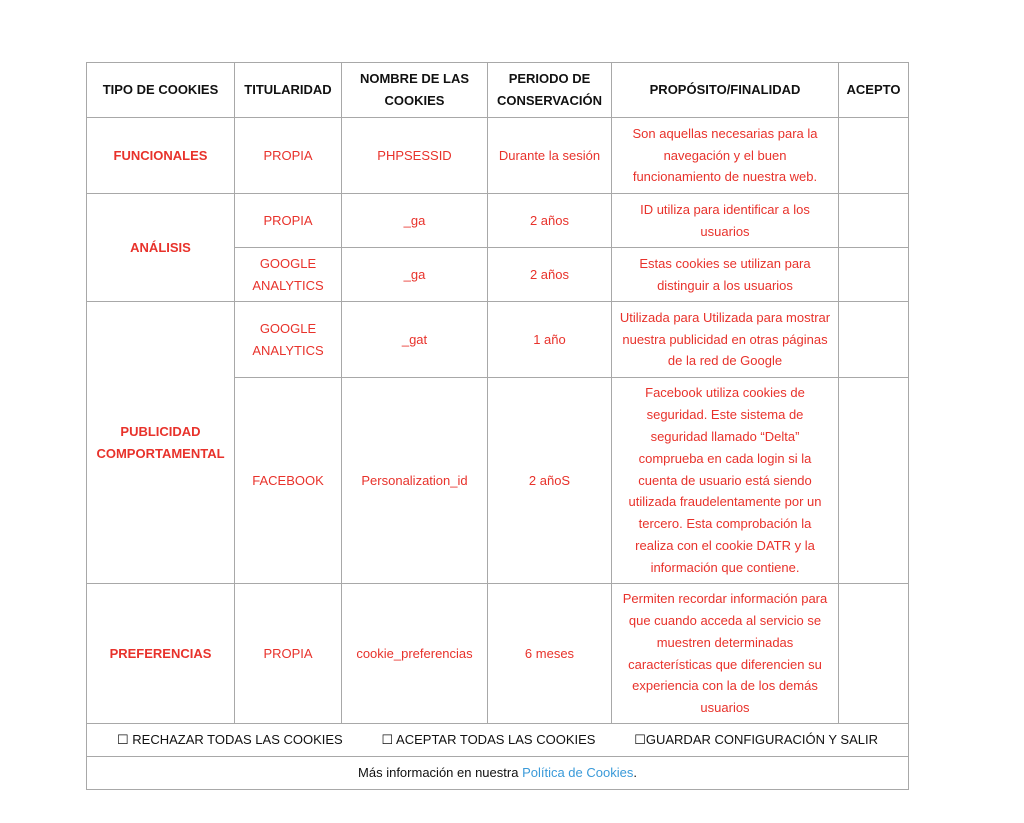  I want to click on header-accept: ACEPTO, so click(873, 90).